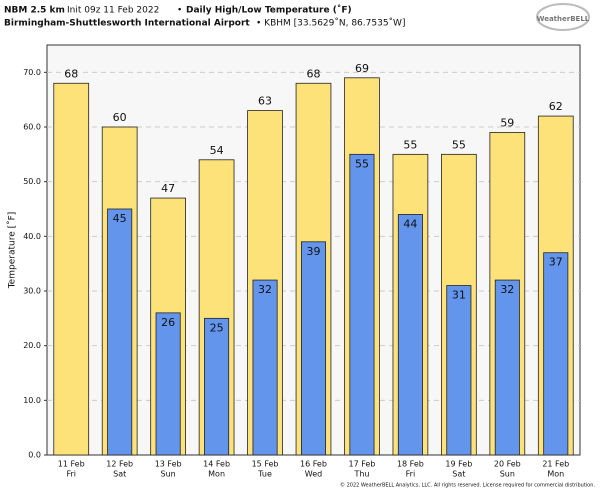  I want to click on logo-swirl, so click(563, 17).